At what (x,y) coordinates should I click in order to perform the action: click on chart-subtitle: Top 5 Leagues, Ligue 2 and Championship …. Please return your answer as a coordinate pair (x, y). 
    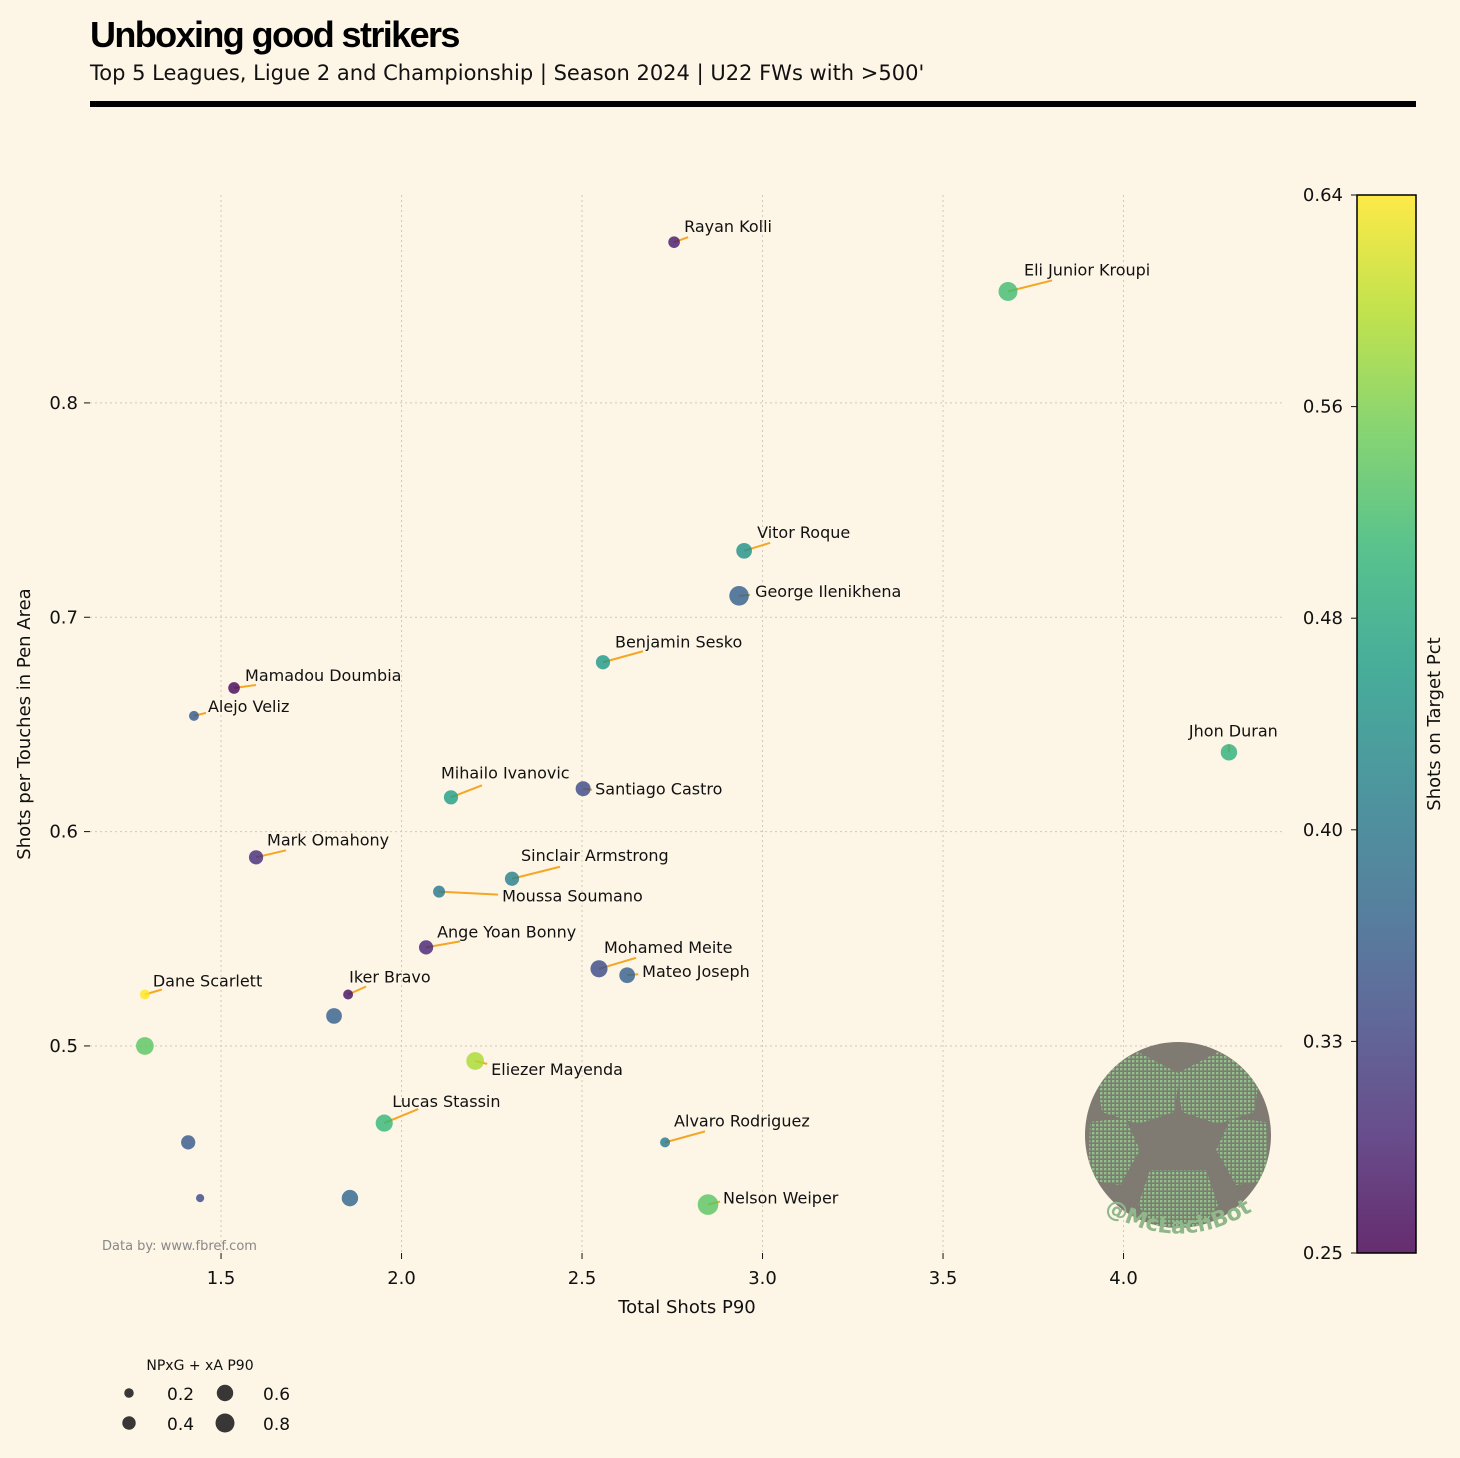
    Looking at the image, I should click on (506, 73).